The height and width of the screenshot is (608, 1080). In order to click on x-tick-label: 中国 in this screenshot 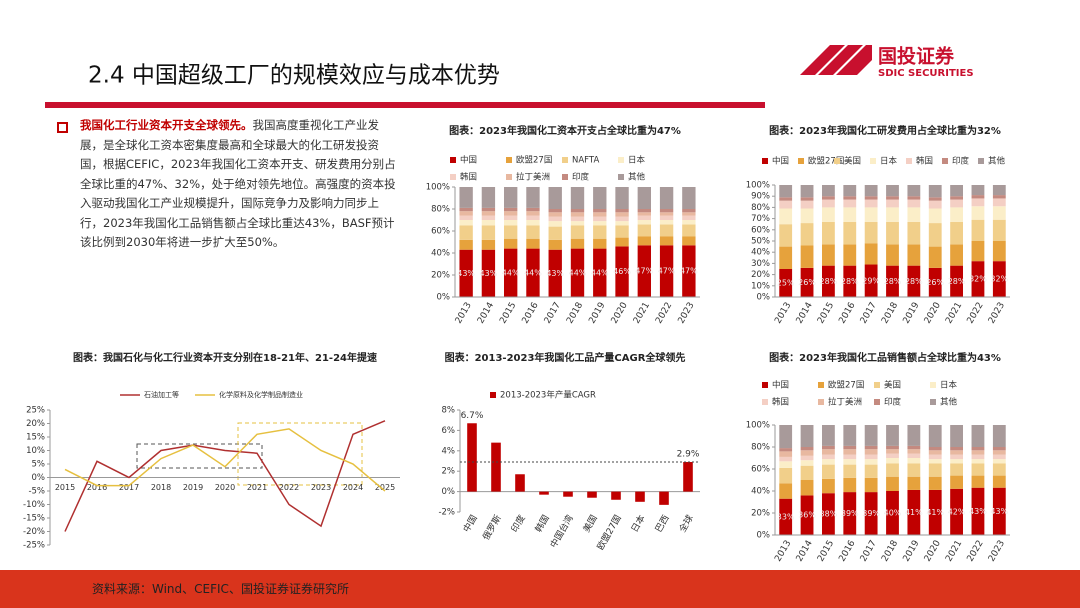, I will do `click(469, 524)`.